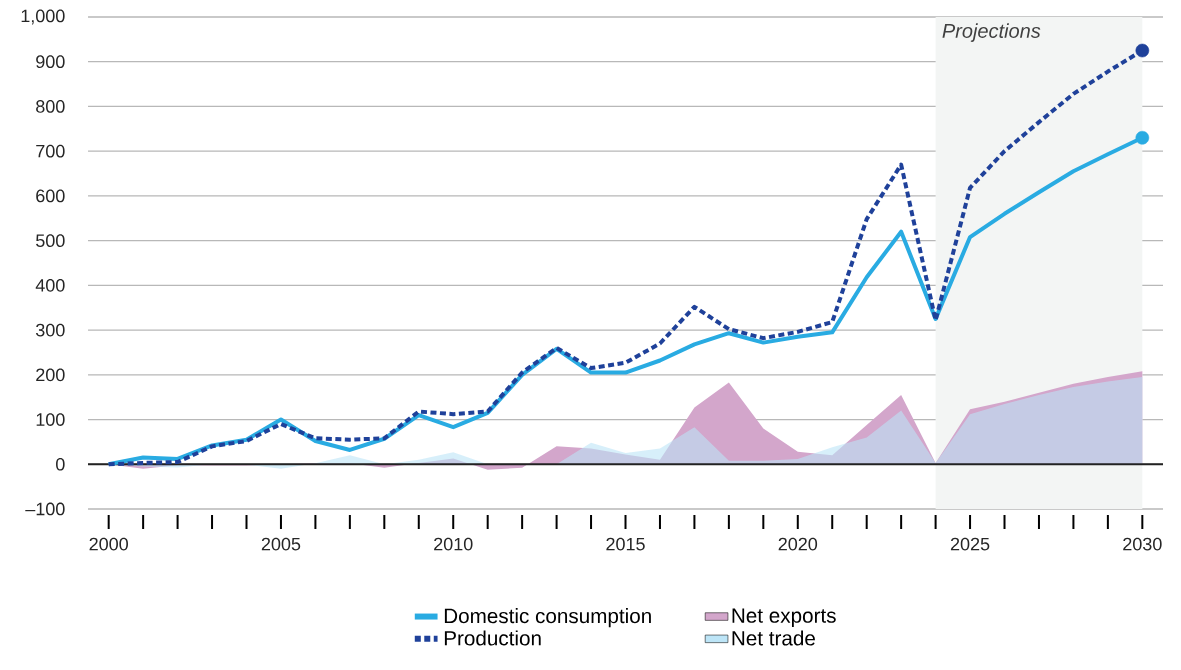 This screenshot has height=670, width=1181. I want to click on x-tick-label: 2030, so click(1142, 544).